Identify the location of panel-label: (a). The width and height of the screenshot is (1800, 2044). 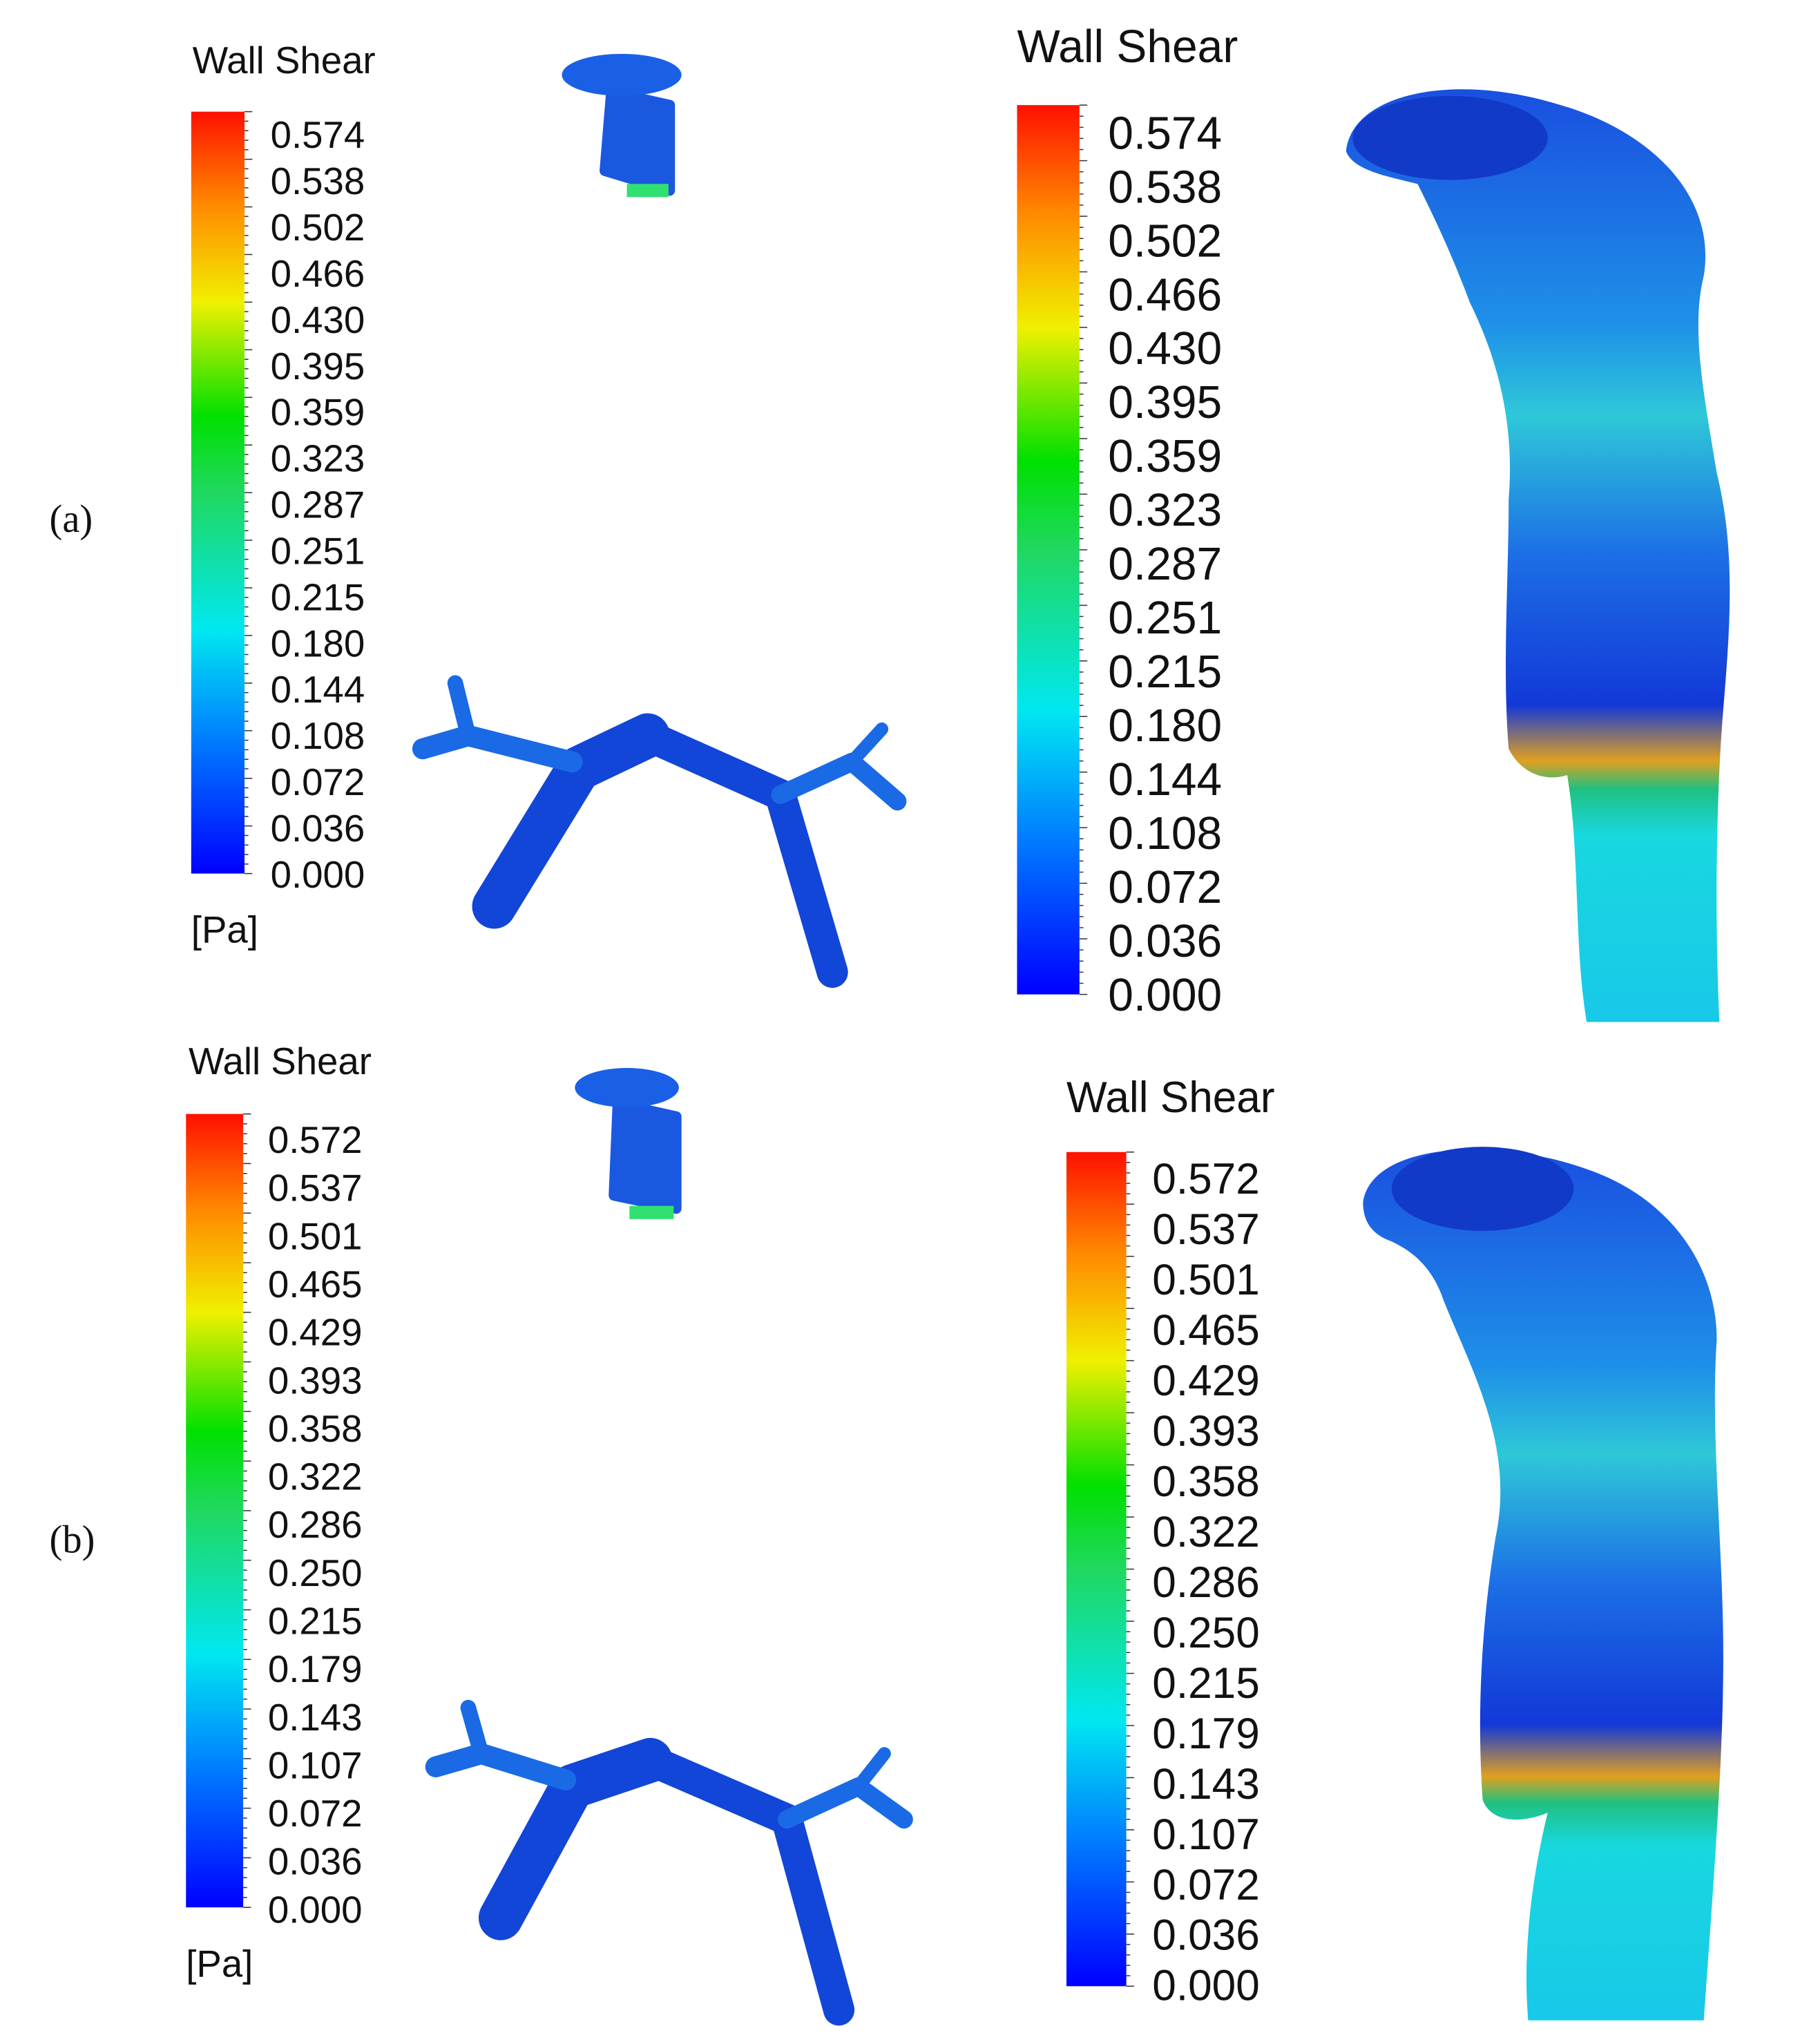
(71, 519).